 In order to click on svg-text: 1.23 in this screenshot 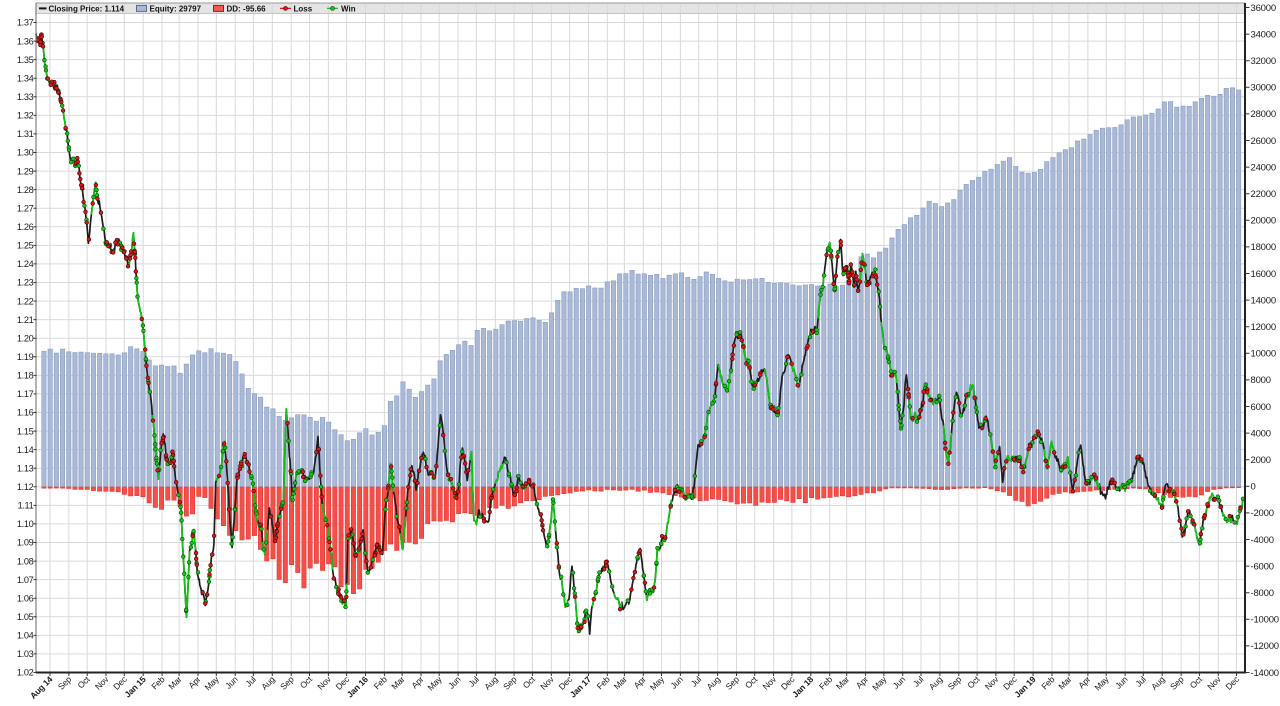, I will do `click(25, 283)`.